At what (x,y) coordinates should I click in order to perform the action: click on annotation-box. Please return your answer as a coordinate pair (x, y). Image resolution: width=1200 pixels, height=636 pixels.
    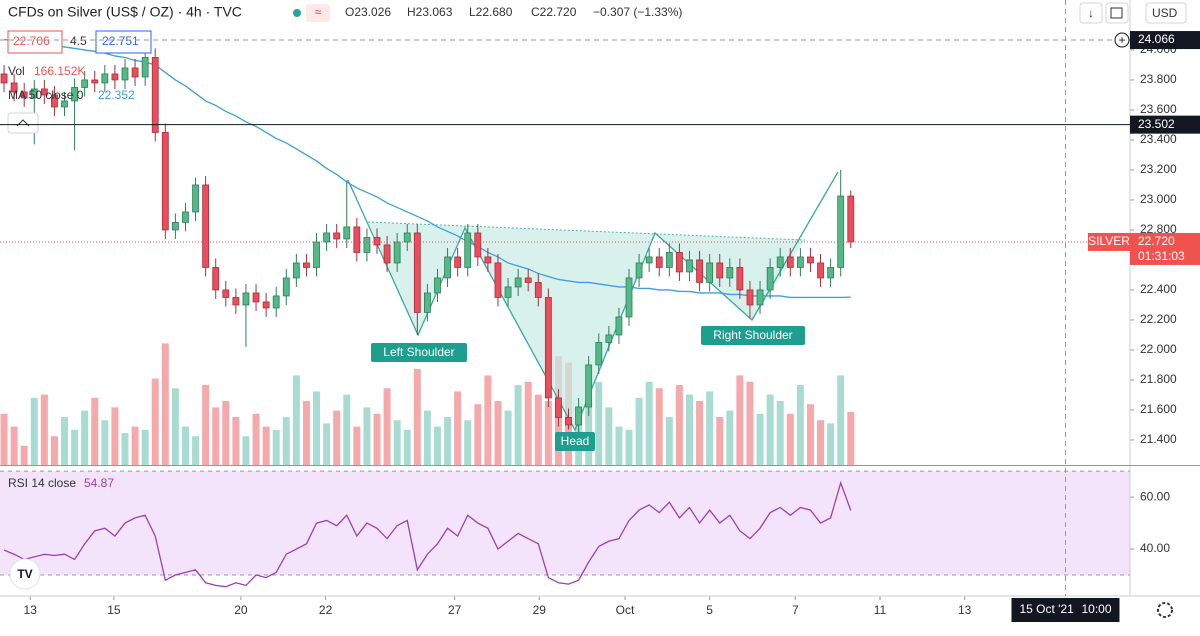
    Looking at the image, I should click on (753, 335).